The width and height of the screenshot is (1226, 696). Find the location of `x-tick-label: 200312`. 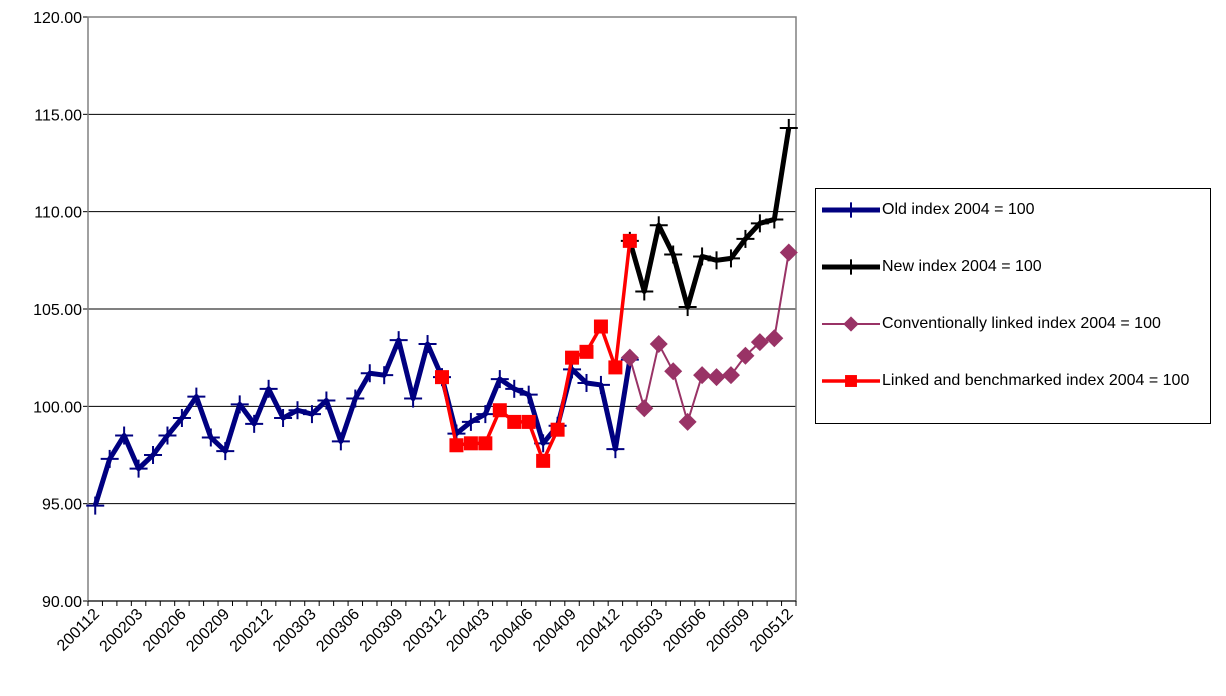

x-tick-label: 200312 is located at coordinates (425, 631).